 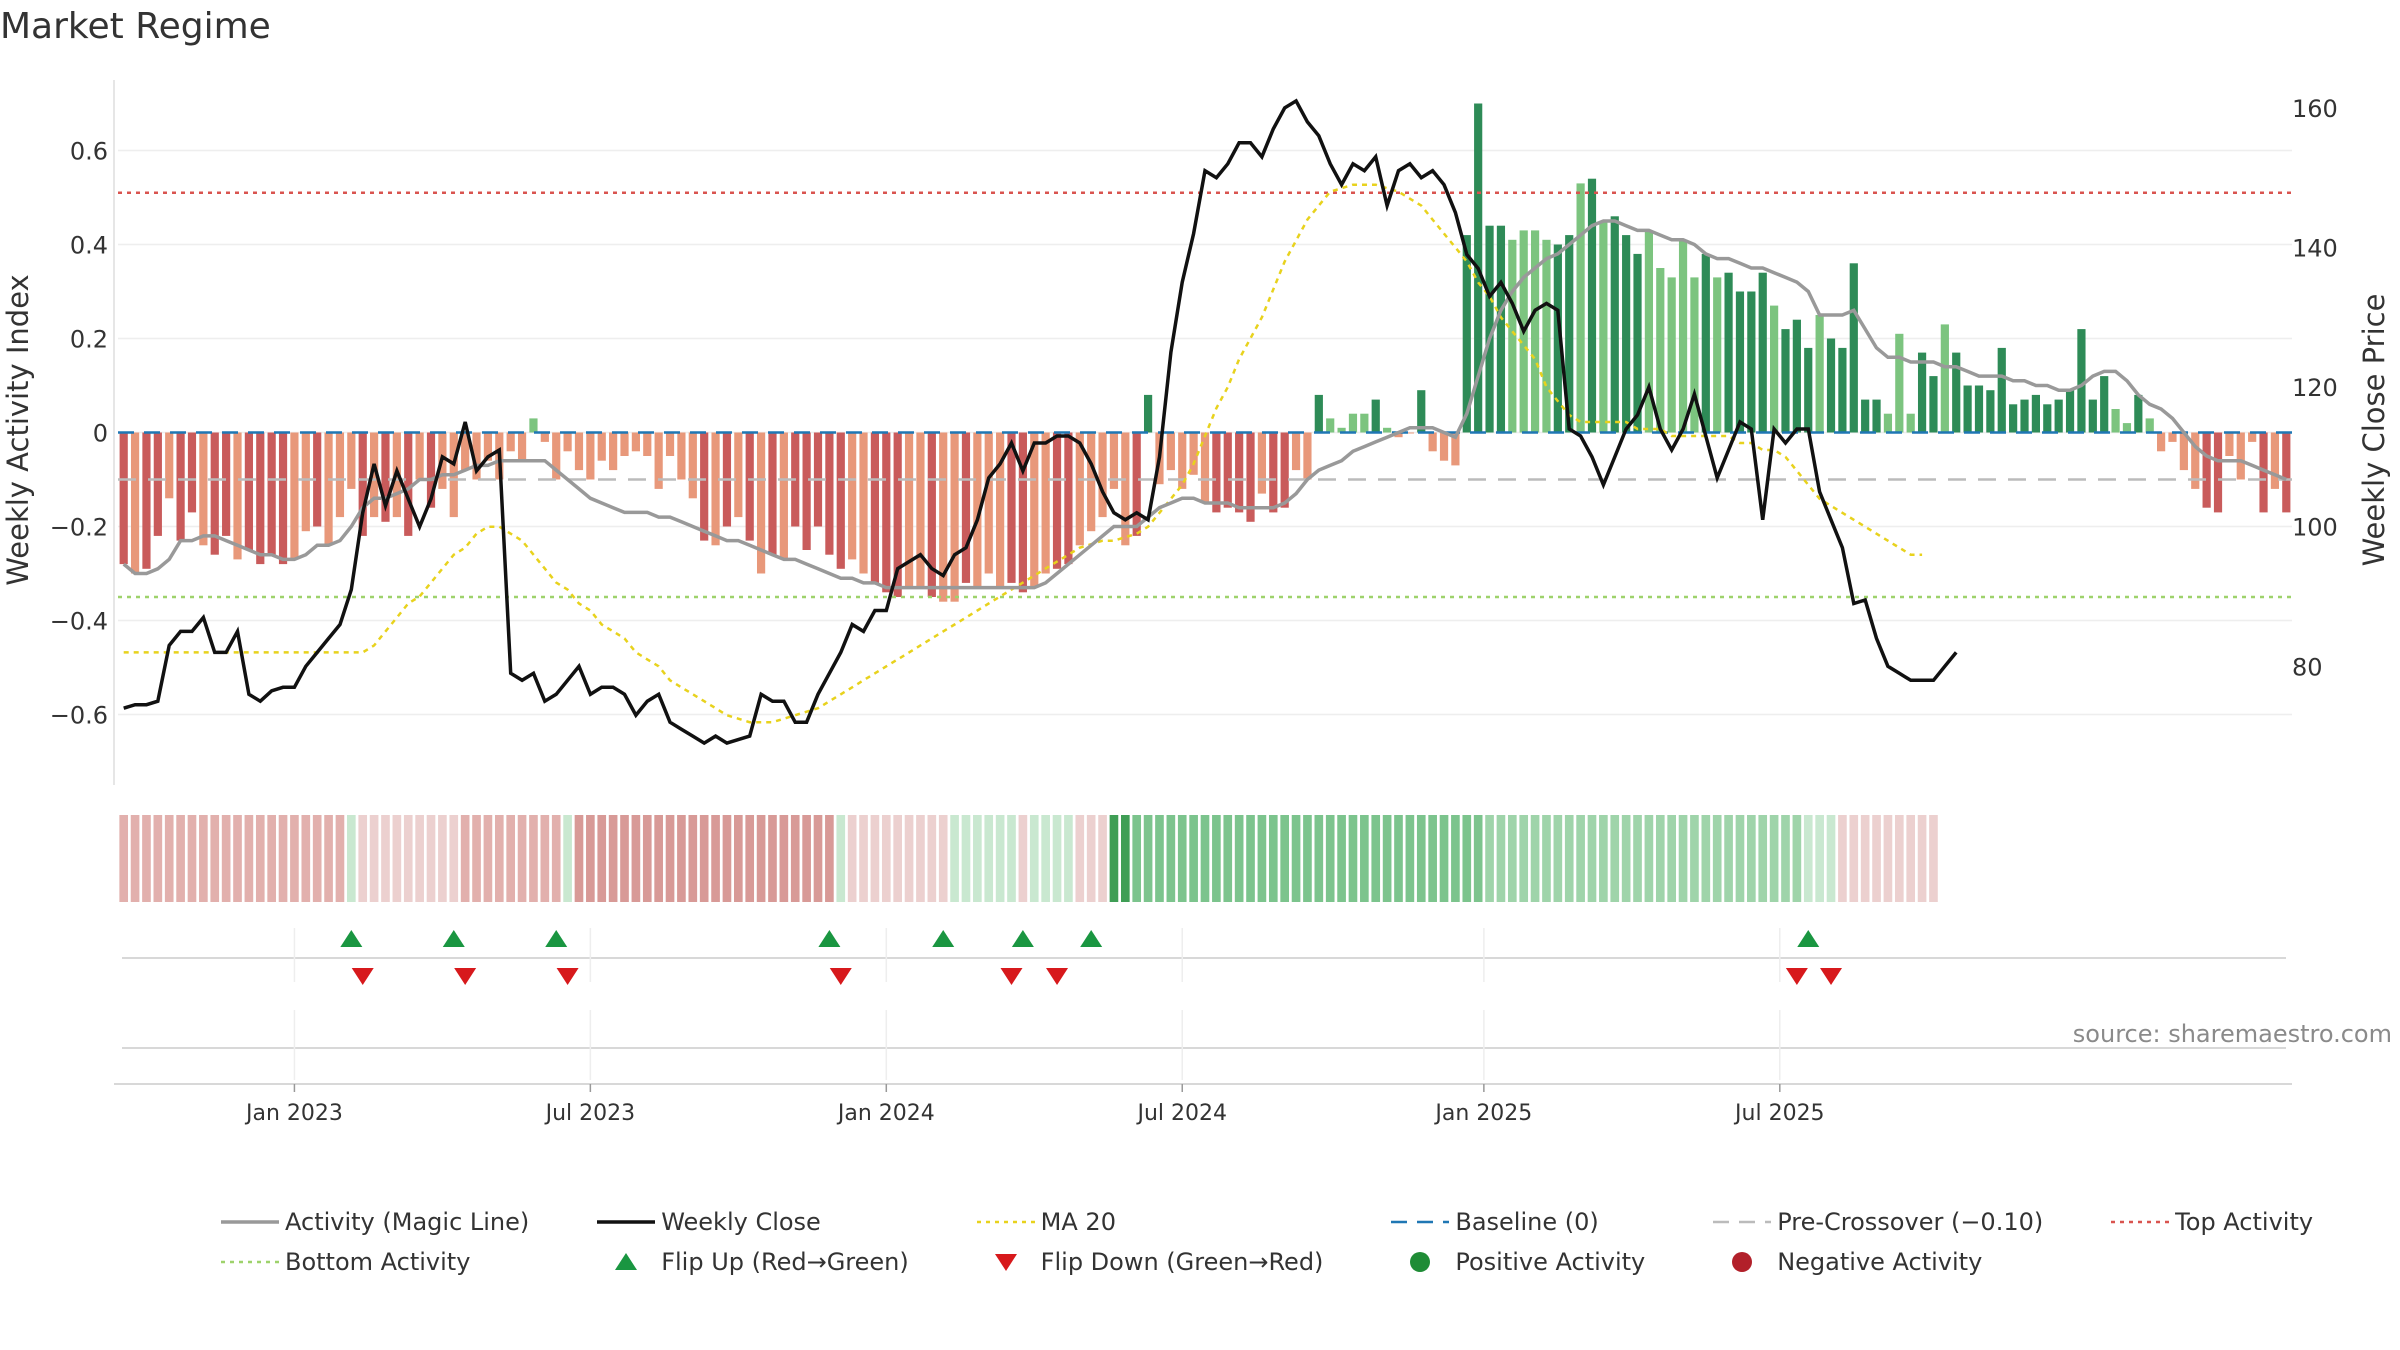 What do you see at coordinates (1527, 1222) in the screenshot?
I see `legend-label: Baseline (0)` at bounding box center [1527, 1222].